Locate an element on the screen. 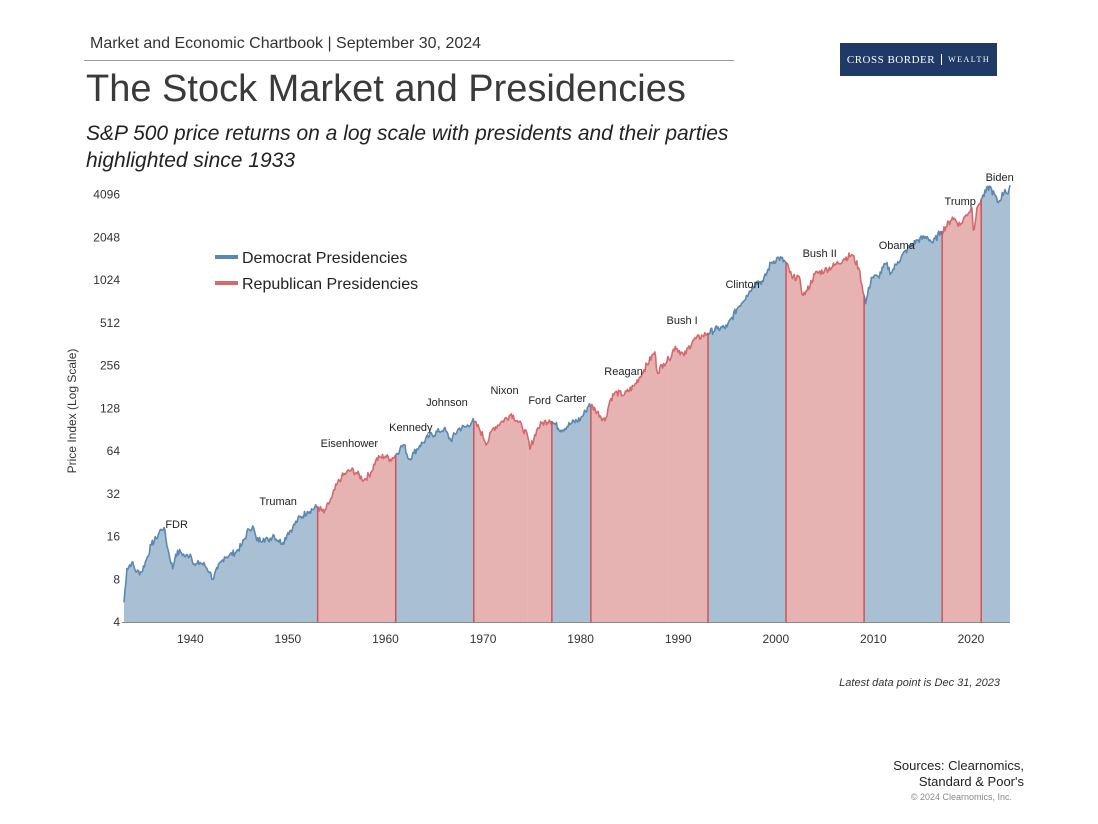 Image resolution: width=1098 pixels, height=824 pixels. presidency-area-ford is located at coordinates (539, 521).